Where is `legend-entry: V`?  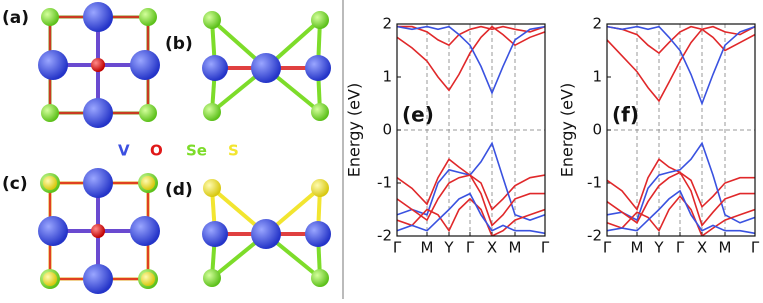 legend-entry: V is located at coordinates (124, 151).